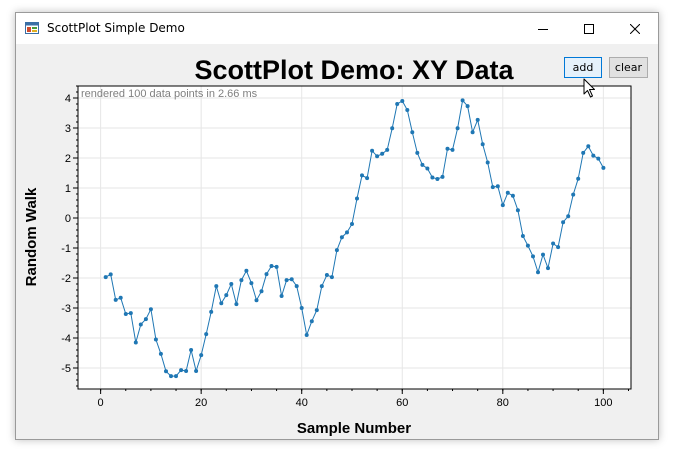 Image resolution: width=679 pixels, height=457 pixels. What do you see at coordinates (31, 236) in the screenshot?
I see `y-axis-label: Random Walk` at bounding box center [31, 236].